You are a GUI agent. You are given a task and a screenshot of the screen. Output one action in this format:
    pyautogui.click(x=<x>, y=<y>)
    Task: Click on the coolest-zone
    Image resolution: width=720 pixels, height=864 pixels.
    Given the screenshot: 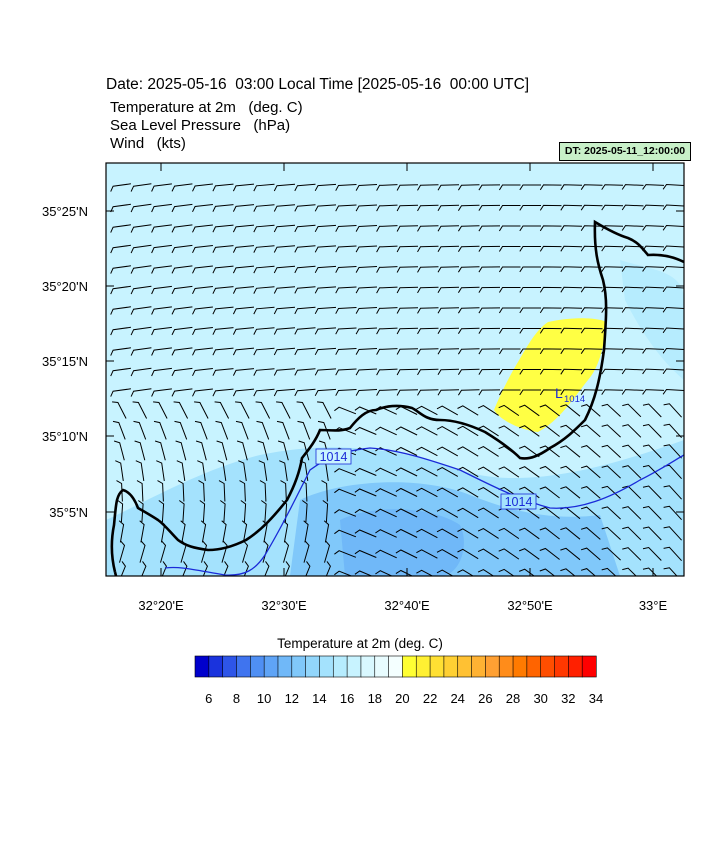 What is the action you would take?
    pyautogui.click(x=402, y=542)
    